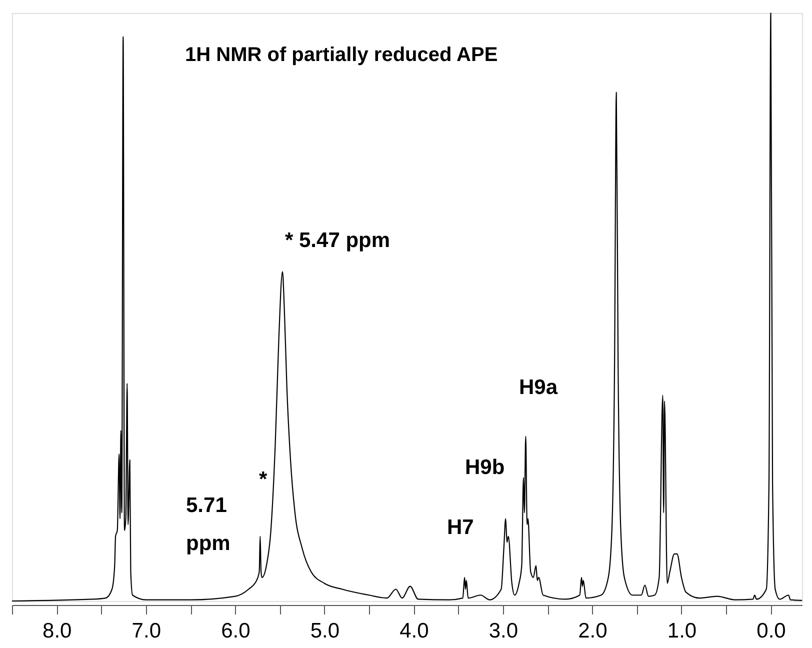 This screenshot has width=812, height=648. What do you see at coordinates (414, 631) in the screenshot?
I see `x-tick-label: 4.0` at bounding box center [414, 631].